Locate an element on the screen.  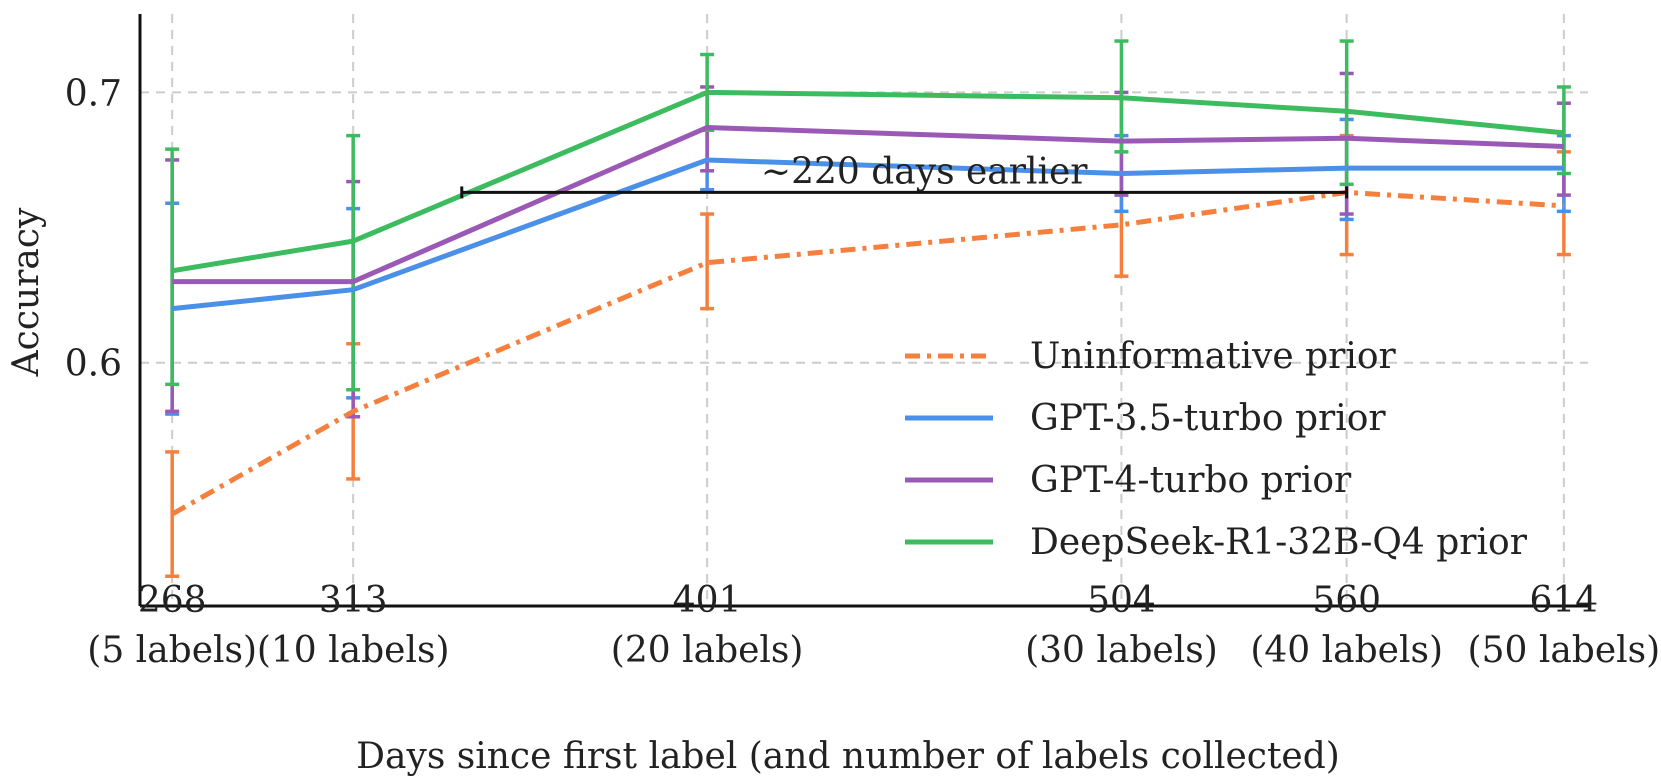
y-axis-label: Accuracy is located at coordinates (26, 292).